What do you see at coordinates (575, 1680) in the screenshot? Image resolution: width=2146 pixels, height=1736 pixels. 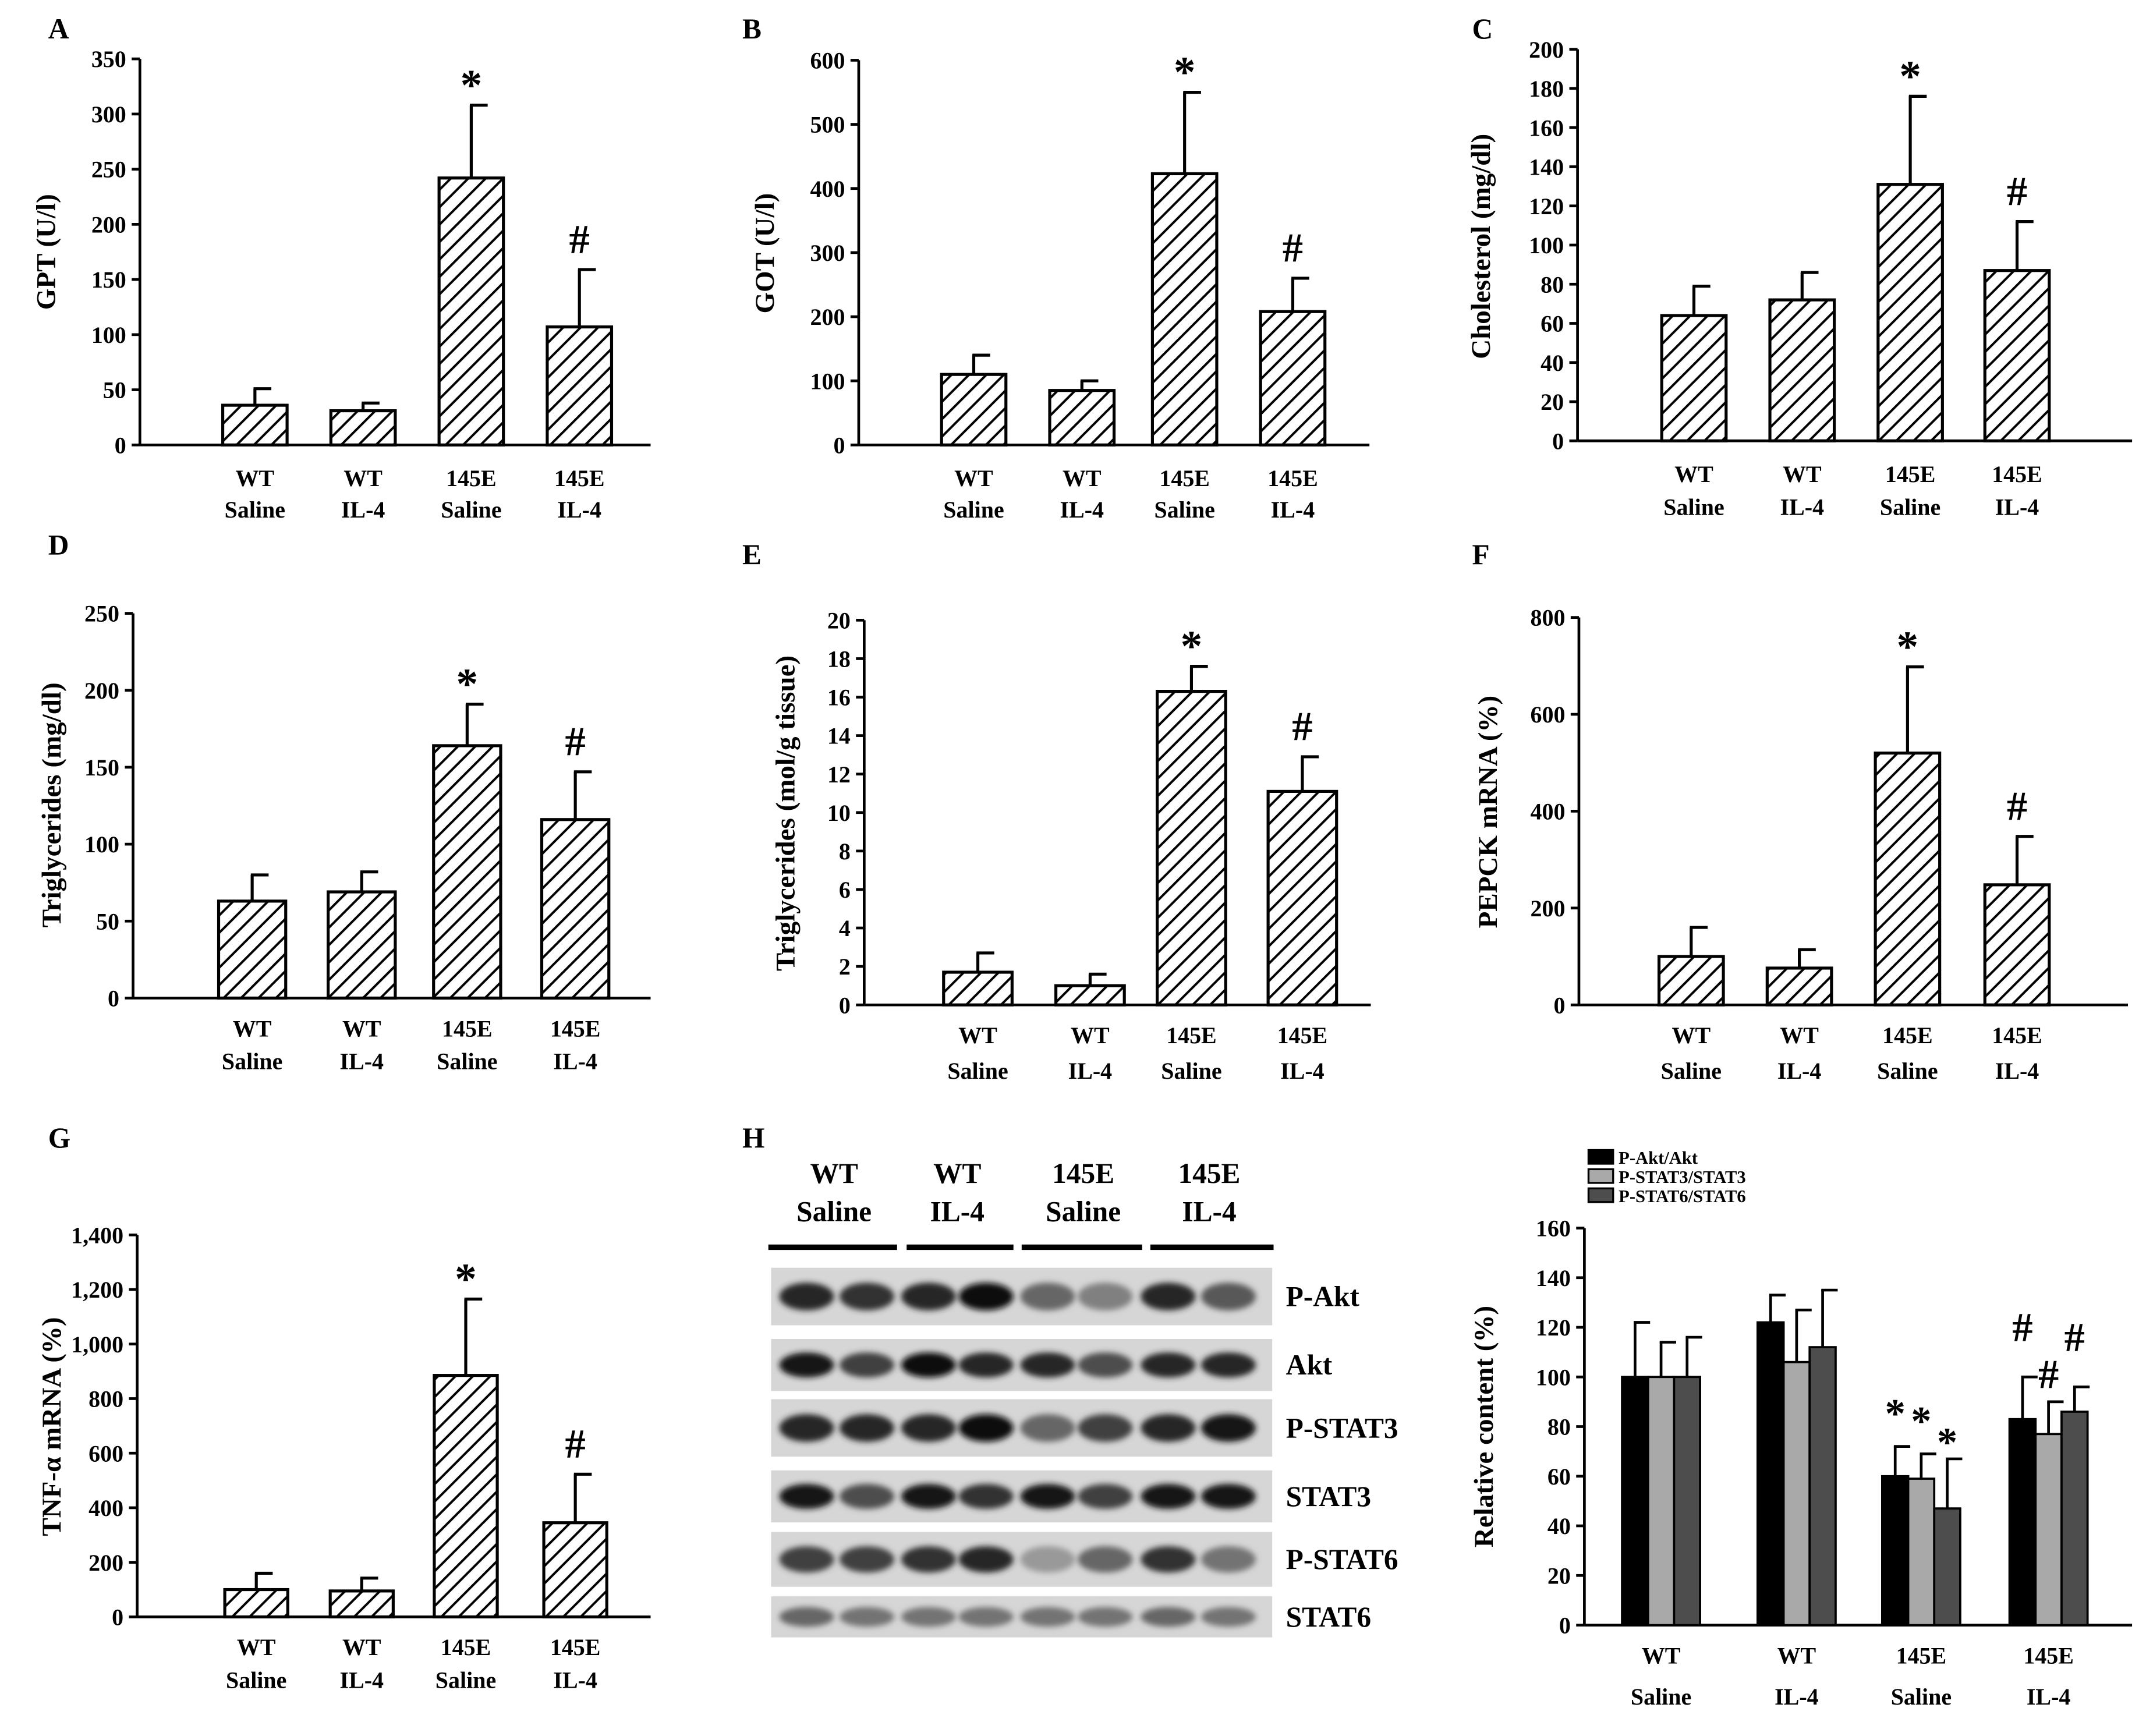 I see `x-category-label-G: IL-4` at bounding box center [575, 1680].